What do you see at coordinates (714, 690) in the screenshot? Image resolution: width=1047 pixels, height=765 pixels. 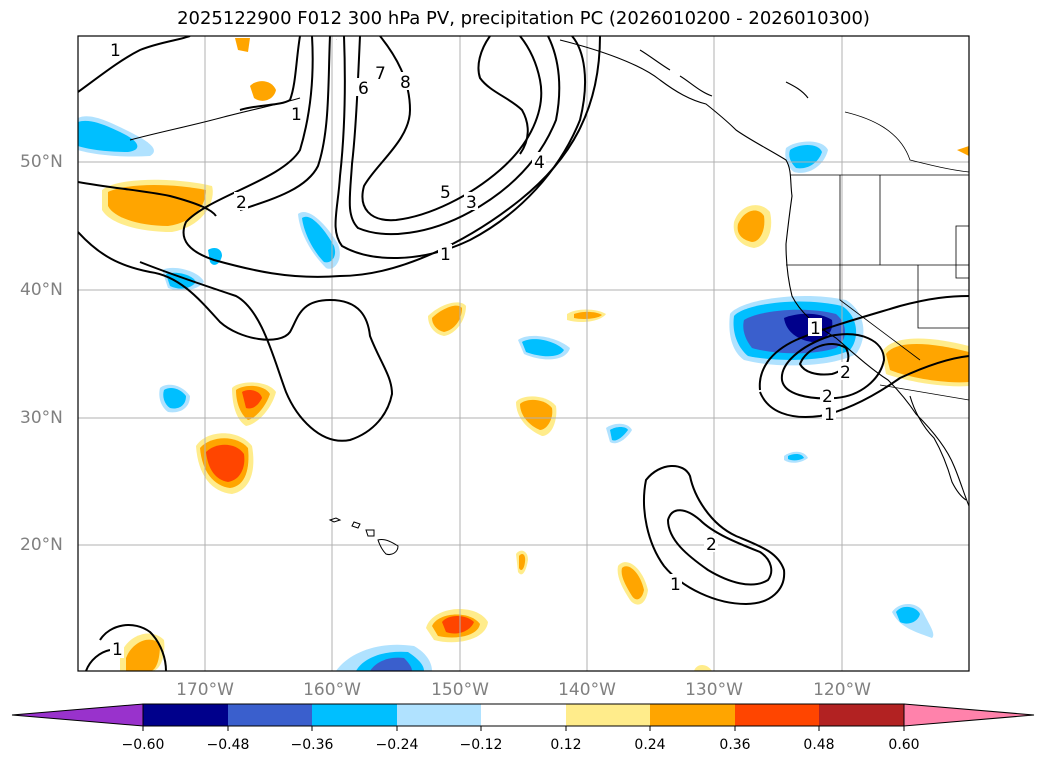 I see `lon-label: 130°W` at bounding box center [714, 690].